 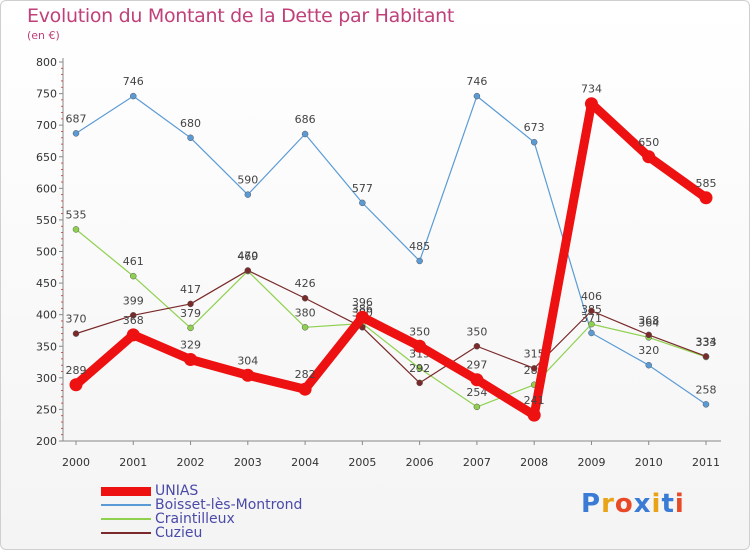 I want to click on x-tick-label: 2005, so click(x=362, y=462).